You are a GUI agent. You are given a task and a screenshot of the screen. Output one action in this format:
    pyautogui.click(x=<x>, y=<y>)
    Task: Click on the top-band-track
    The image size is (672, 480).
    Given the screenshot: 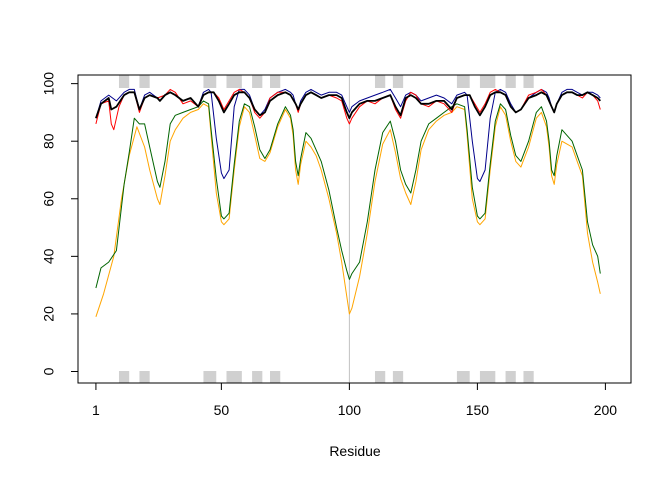 What is the action you would take?
    pyautogui.click(x=326, y=81)
    